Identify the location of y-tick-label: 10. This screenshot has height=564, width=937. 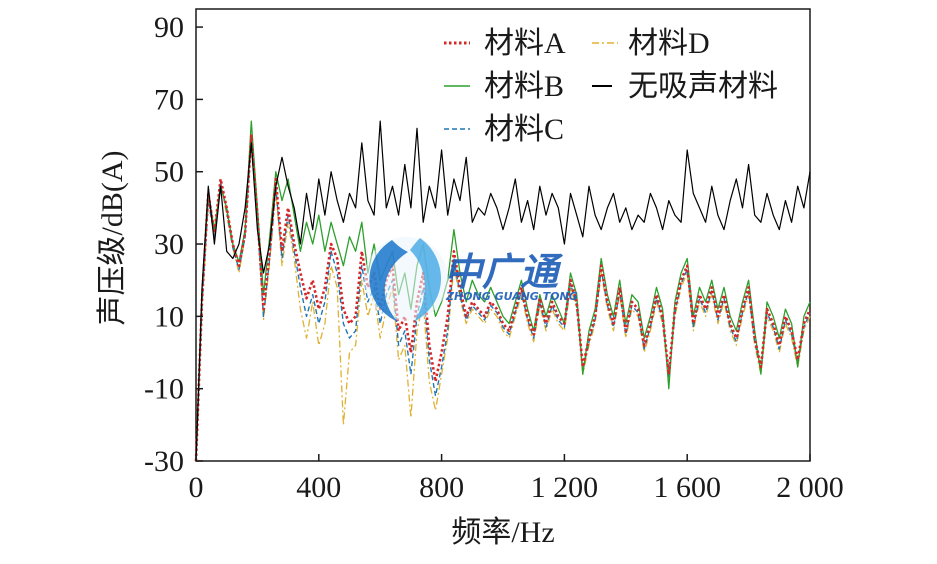
(169, 316).